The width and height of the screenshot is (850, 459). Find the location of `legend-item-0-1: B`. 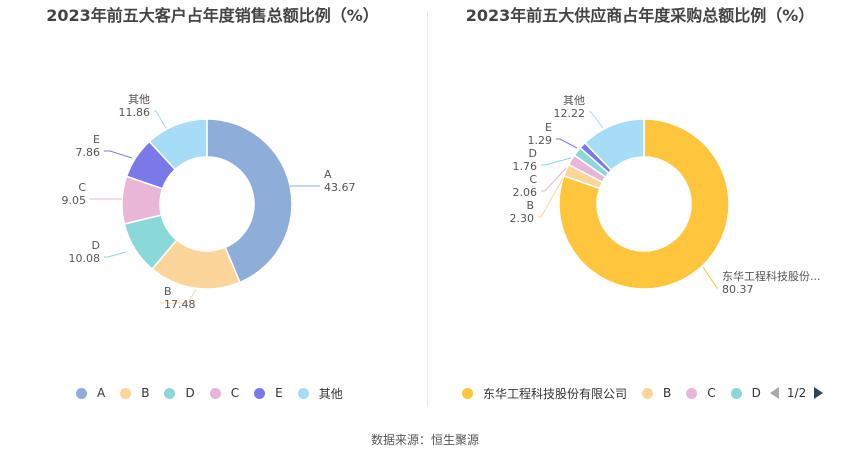

legend-item-0-1: B is located at coordinates (134, 393).